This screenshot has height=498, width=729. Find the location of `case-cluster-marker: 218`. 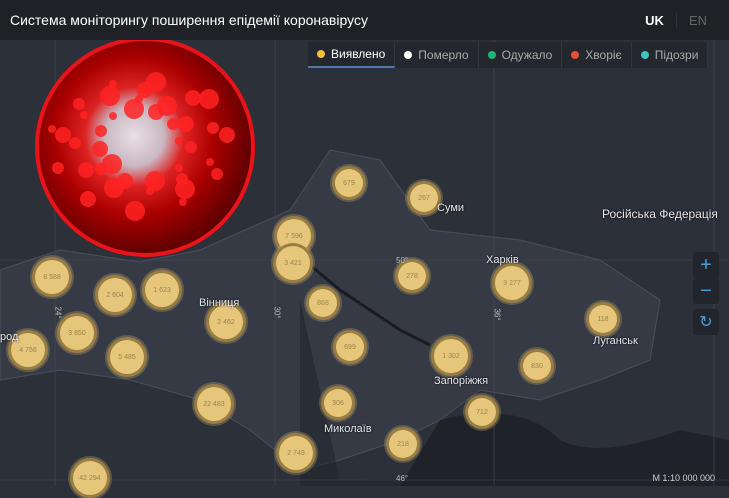

case-cluster-marker: 218 is located at coordinates (403, 444).